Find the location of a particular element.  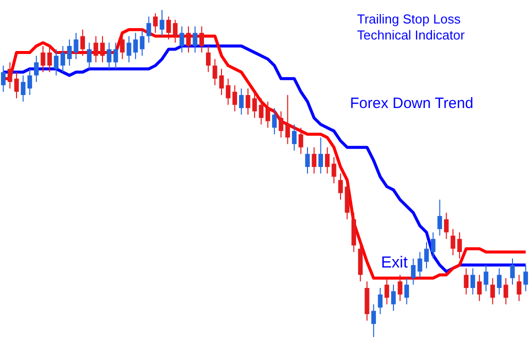

annotation: Trailing Stop Loss Technical Indicator is located at coordinates (411, 27).